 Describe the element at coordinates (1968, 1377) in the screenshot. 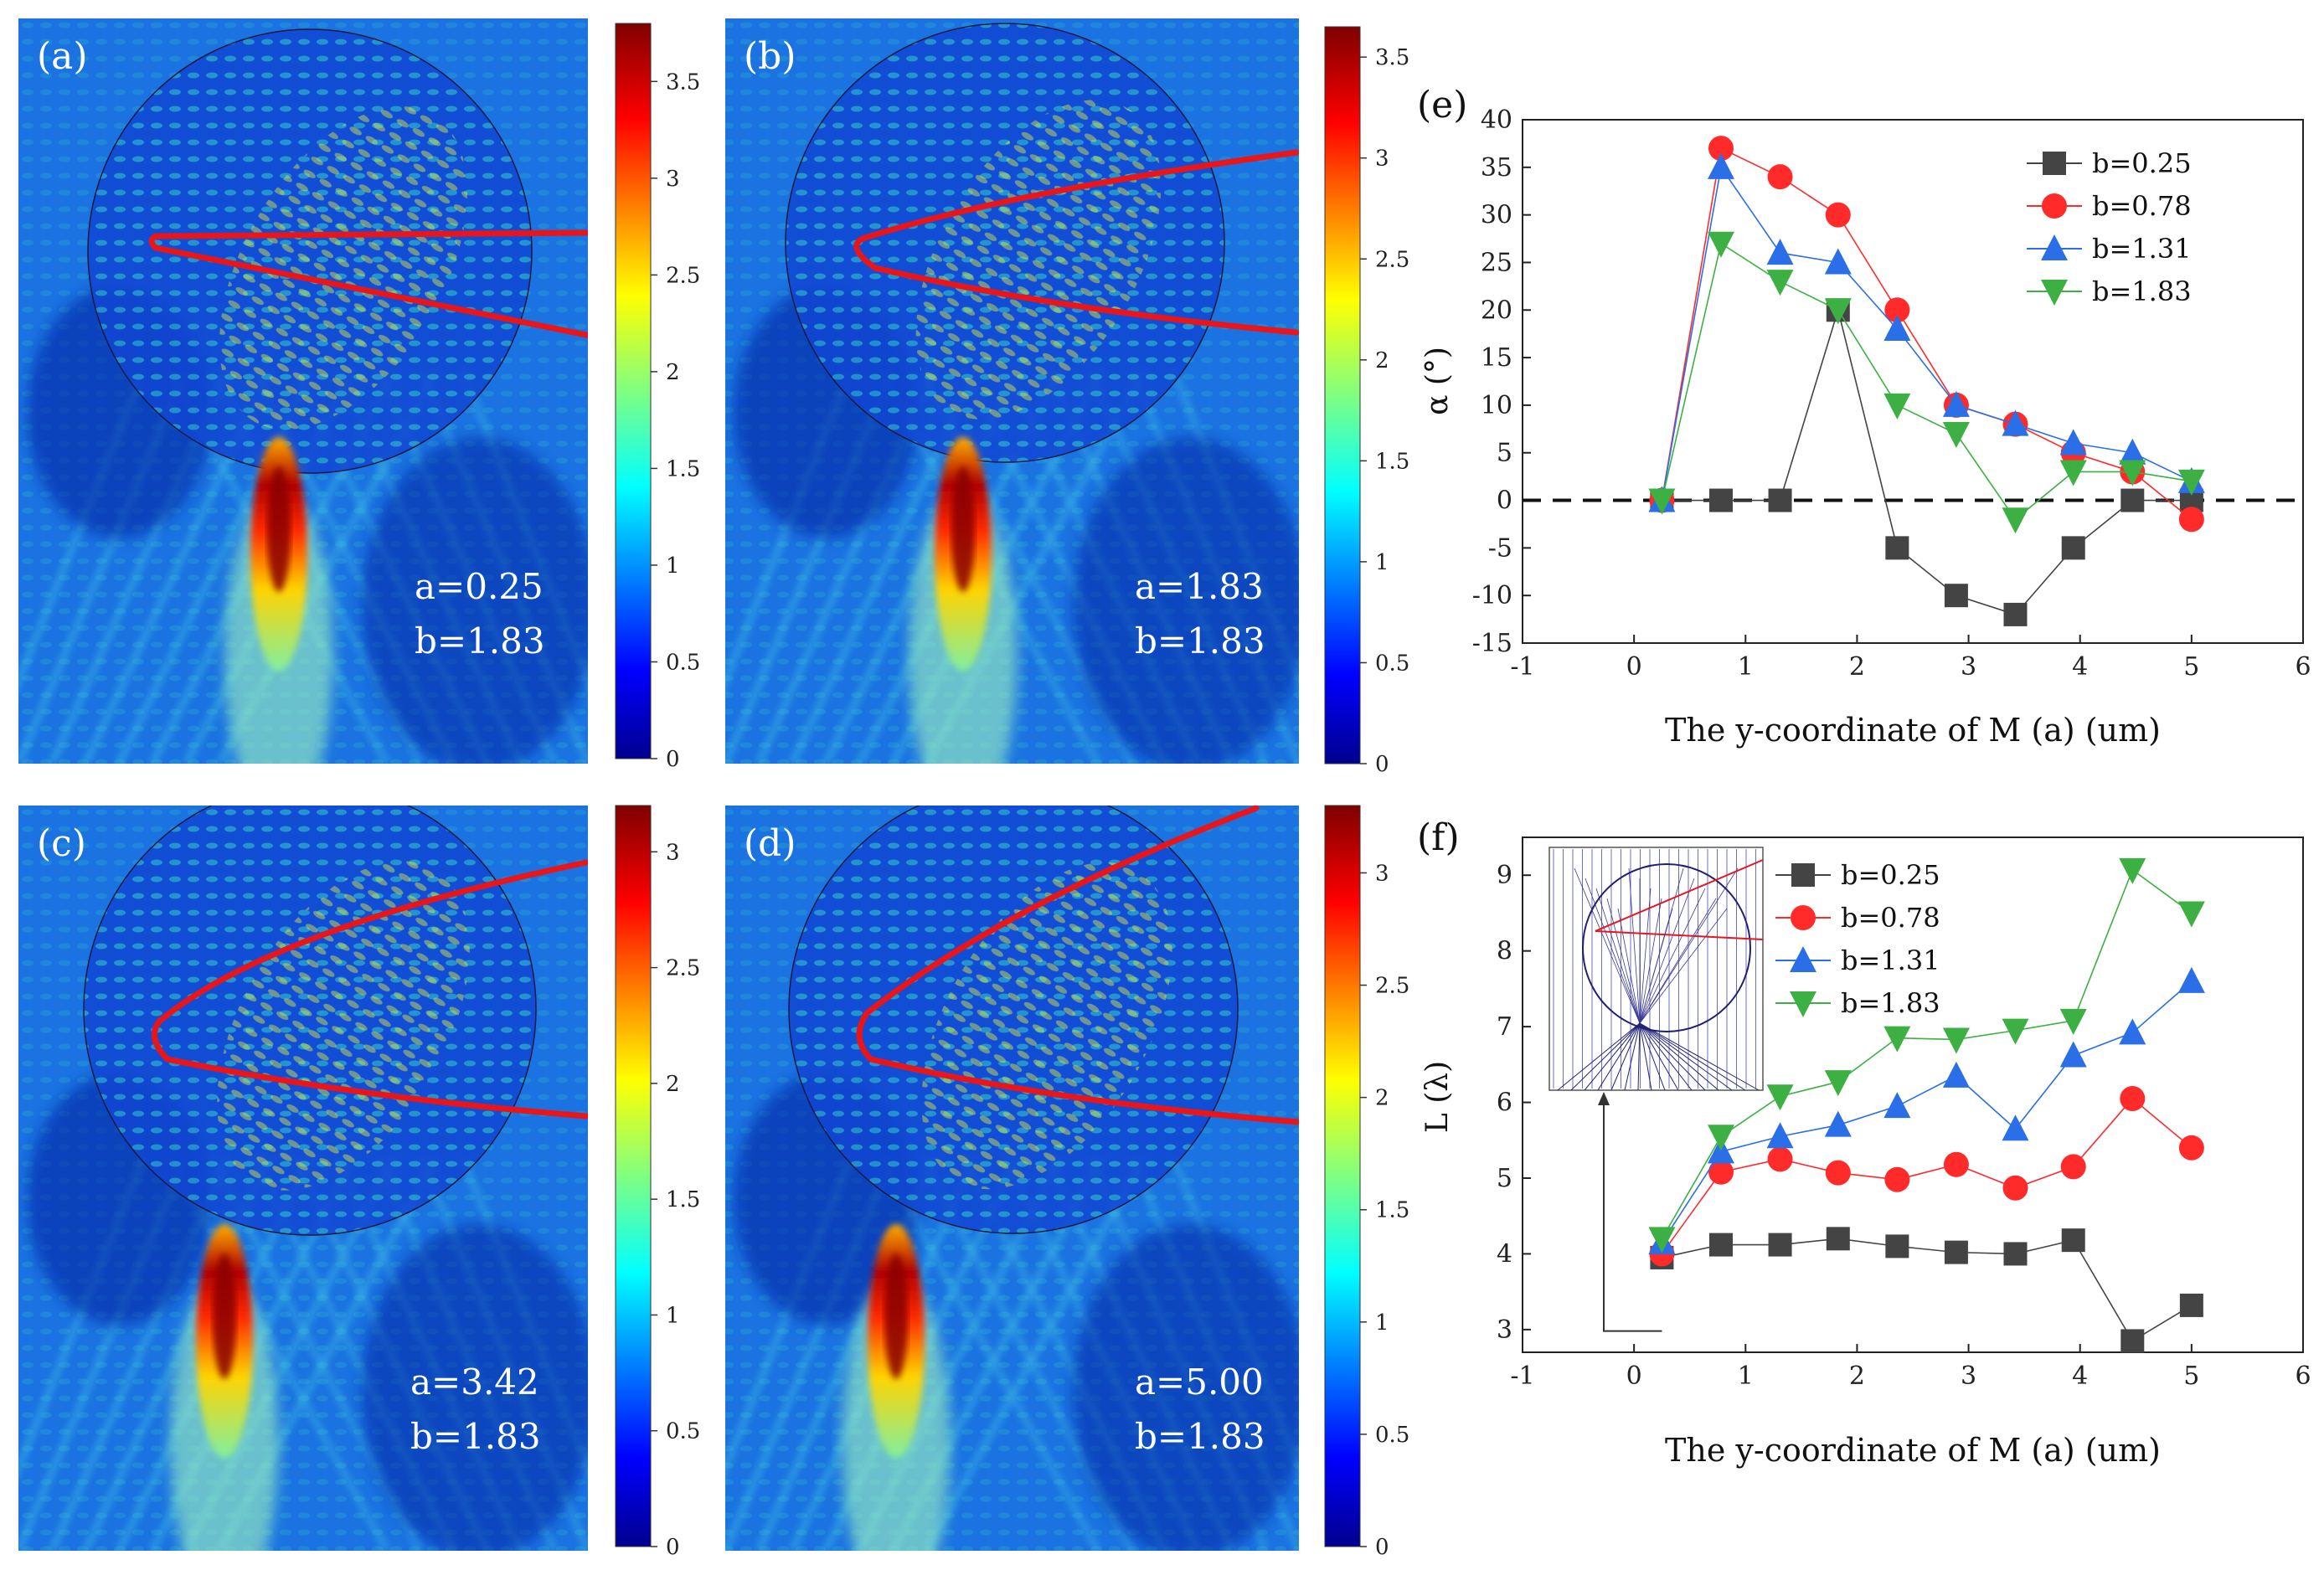

I see `x-tick-label: 3` at that location.